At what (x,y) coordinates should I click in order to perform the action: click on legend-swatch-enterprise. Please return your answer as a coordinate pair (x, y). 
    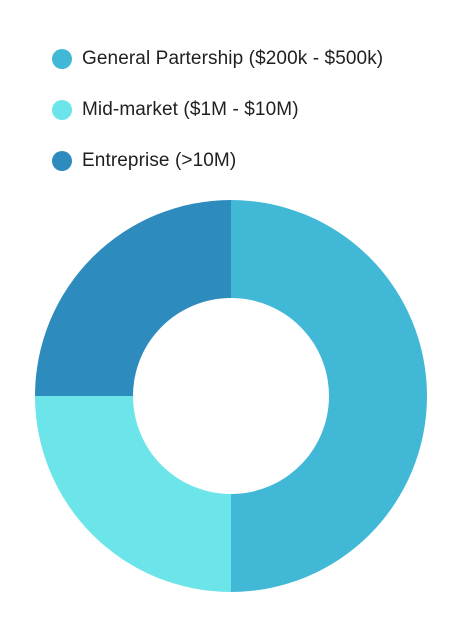
    Looking at the image, I should click on (62, 161).